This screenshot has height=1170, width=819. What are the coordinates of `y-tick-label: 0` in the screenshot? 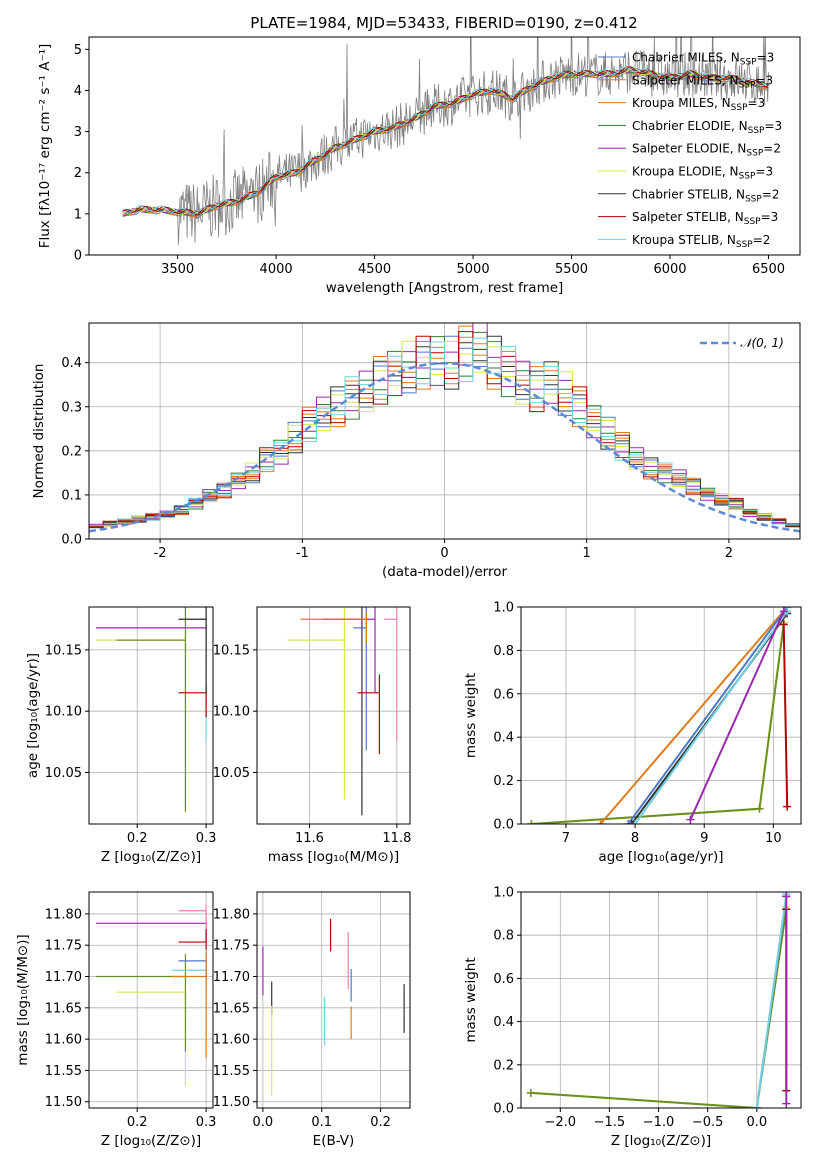 It's located at (78, 256).